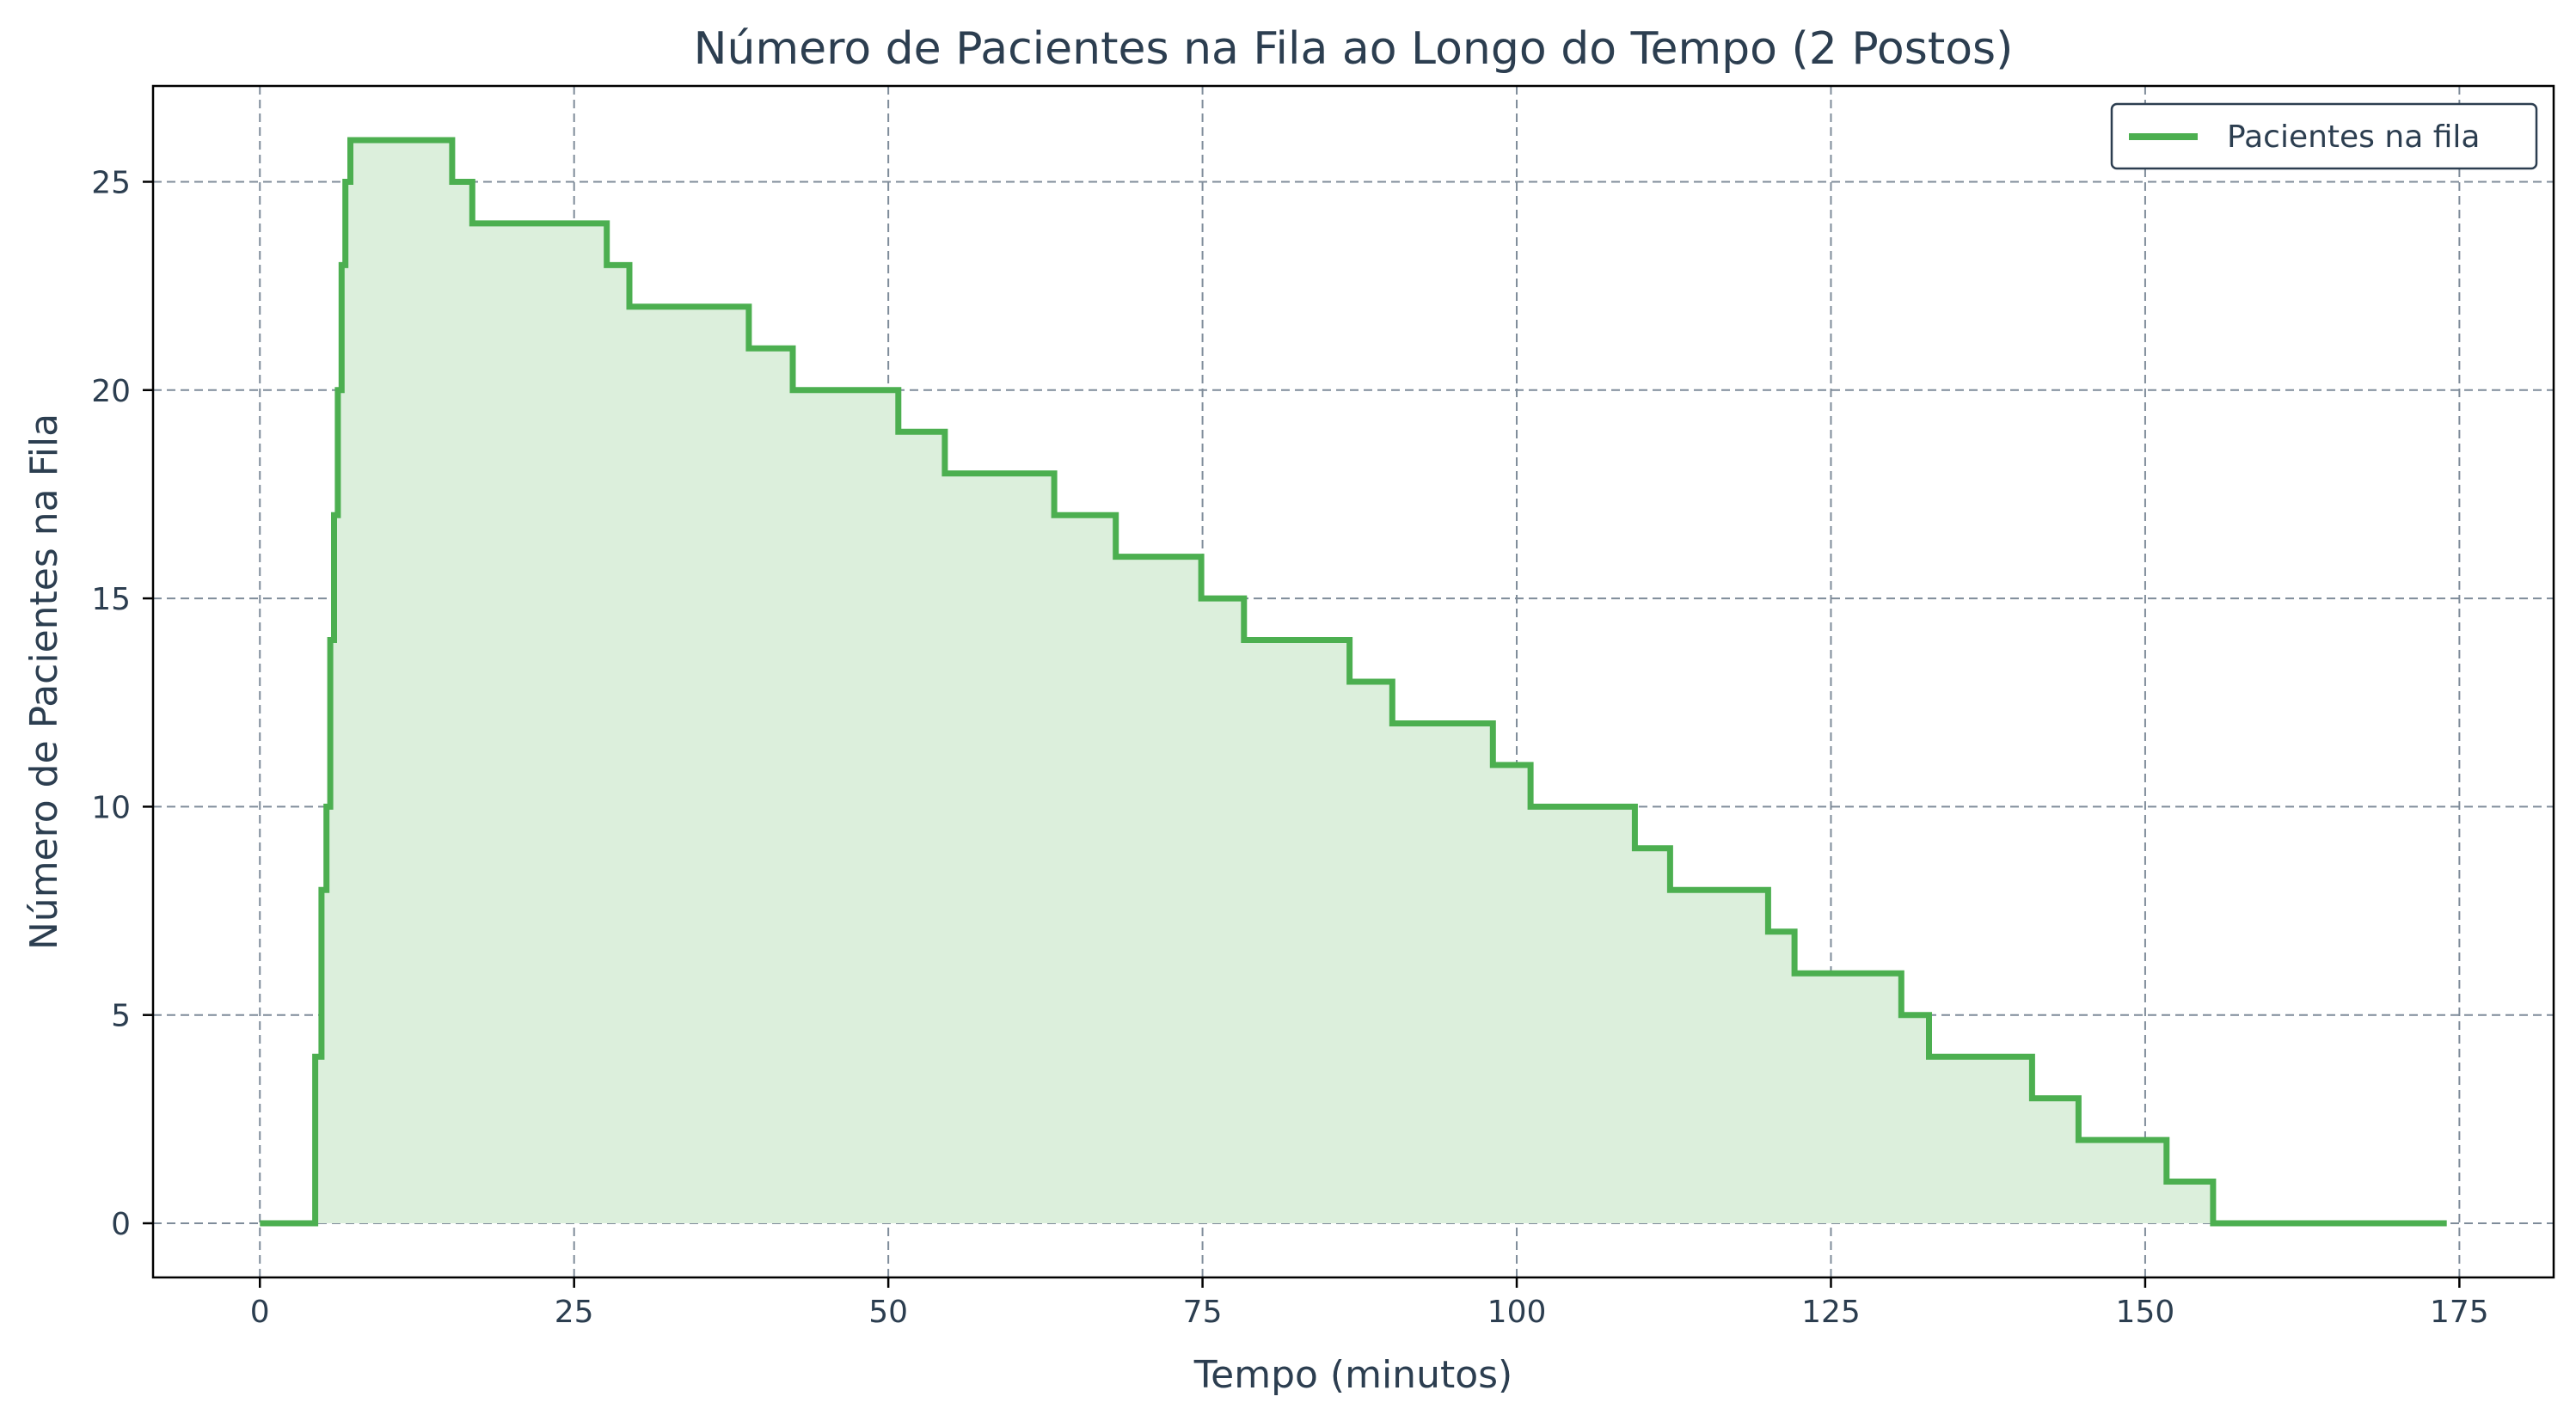 This screenshot has height=1421, width=2576. Describe the element at coordinates (574, 1312) in the screenshot. I see `x-tick-label: 25` at that location.